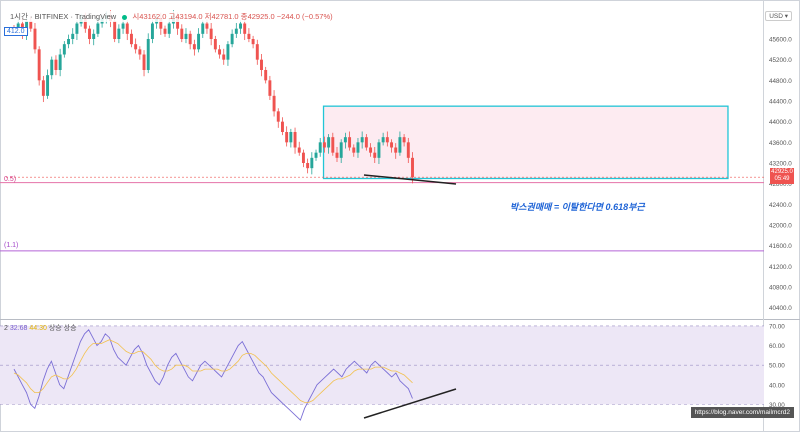 The image size is (800, 432). Describe the element at coordinates (780, 288) in the screenshot. I see `price-tick-label: 40800.0` at that location.